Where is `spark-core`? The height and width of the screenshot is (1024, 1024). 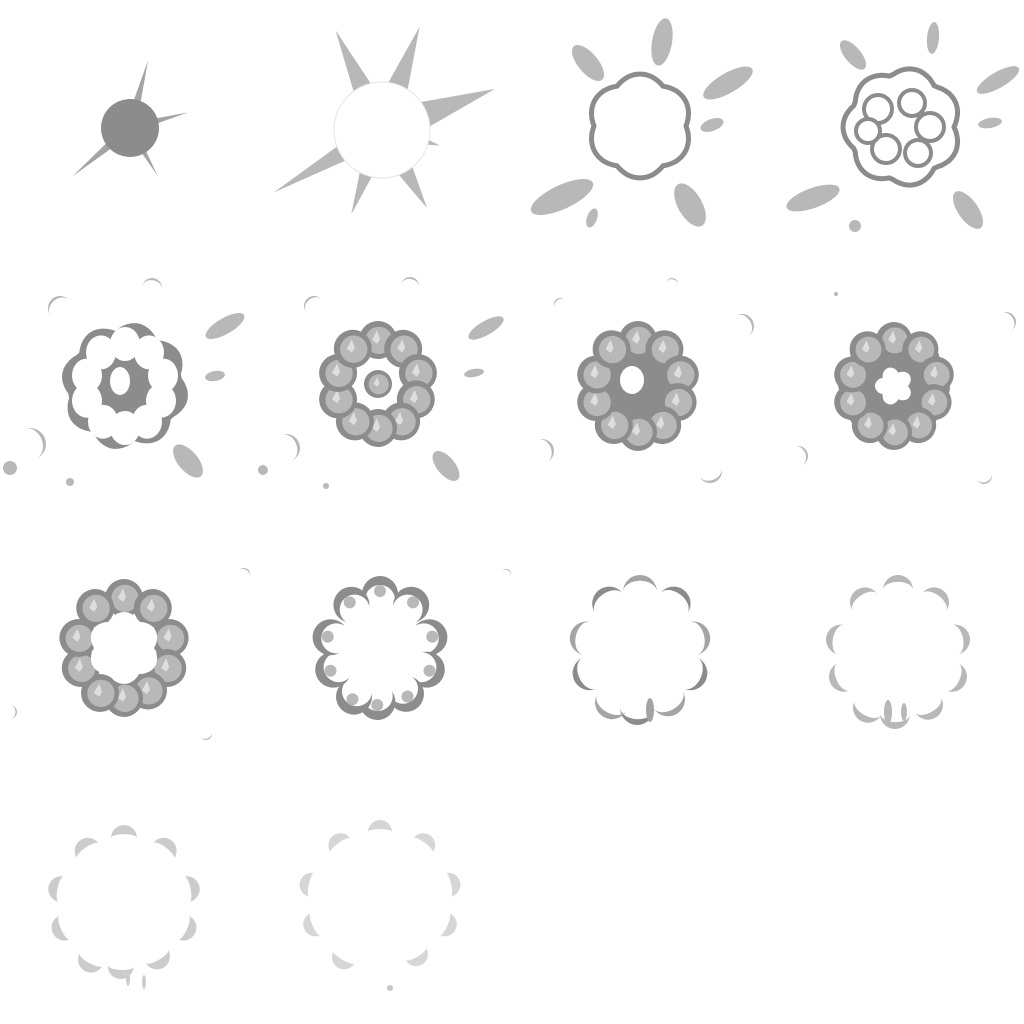
spark-core is located at coordinates (130, 128).